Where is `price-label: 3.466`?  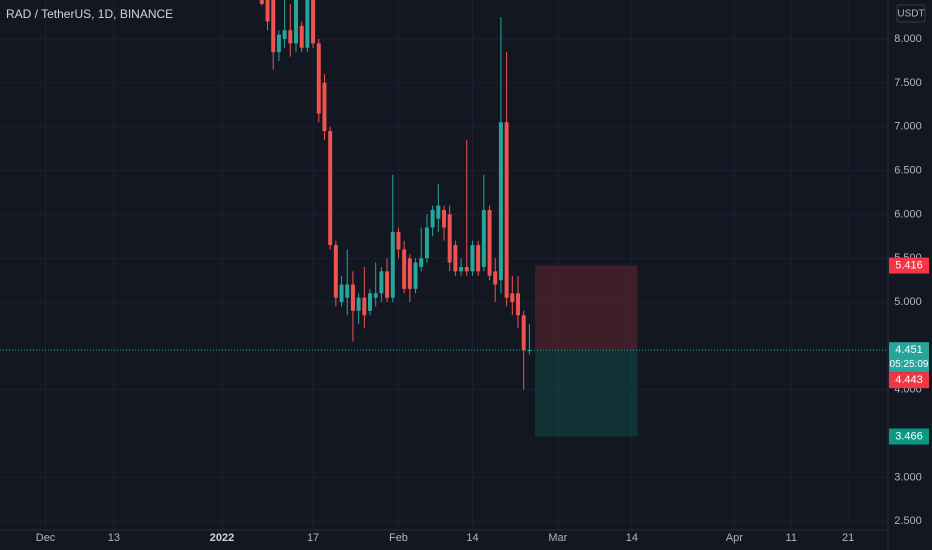
price-label: 3.466 is located at coordinates (909, 436).